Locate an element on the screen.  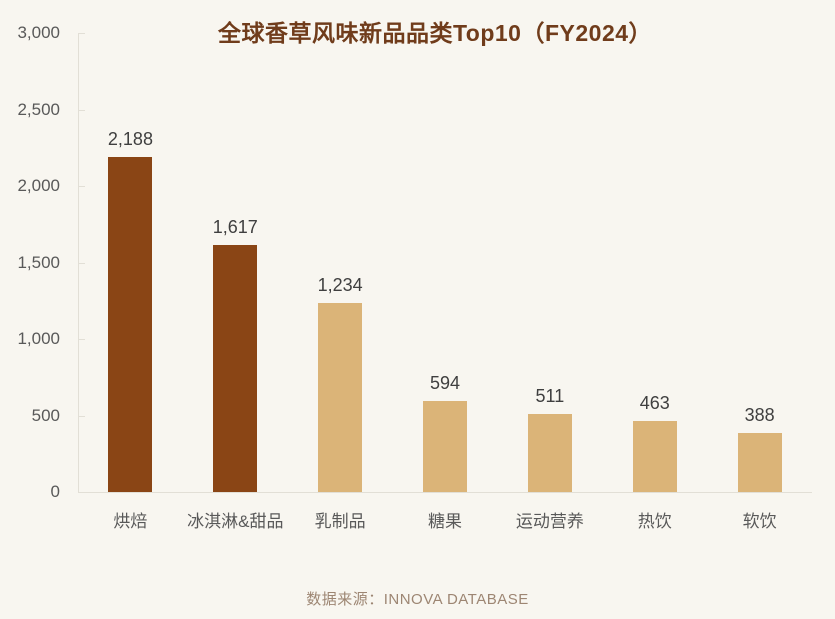
x-axis-label: 烘焙 is located at coordinates (130, 521).